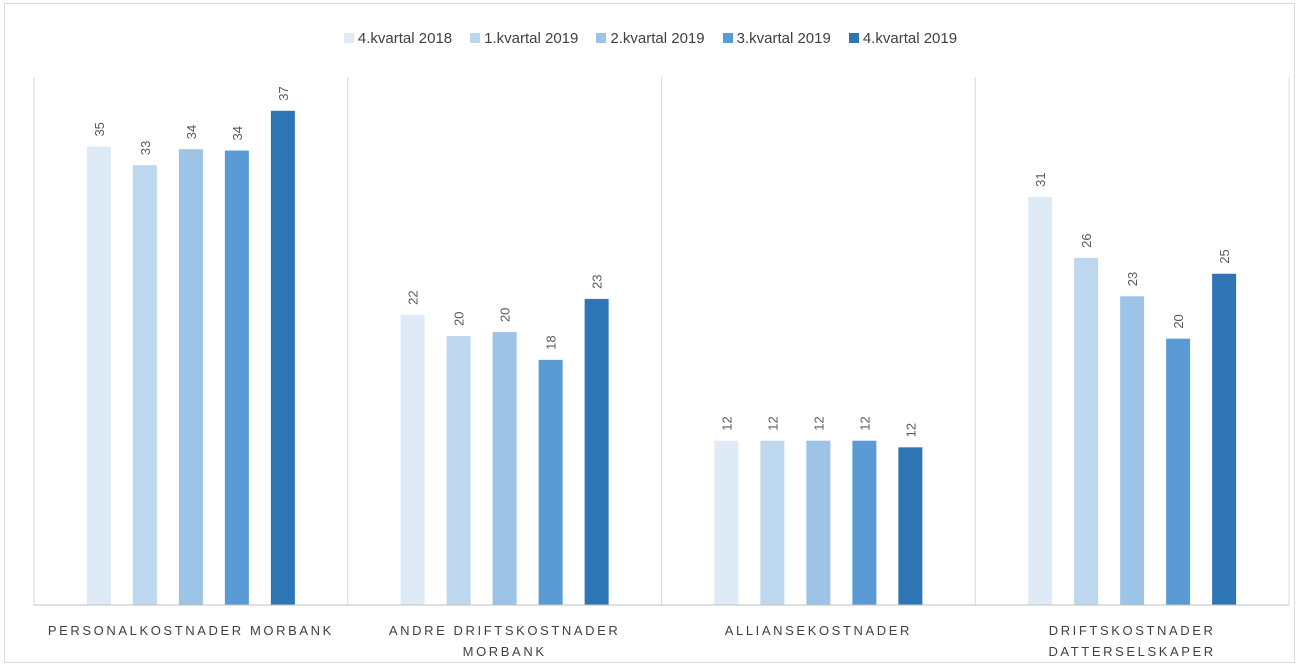 The height and width of the screenshot is (668, 1301). Describe the element at coordinates (405, 38) in the screenshot. I see `legend-label: 4.kvartal 2018` at that location.